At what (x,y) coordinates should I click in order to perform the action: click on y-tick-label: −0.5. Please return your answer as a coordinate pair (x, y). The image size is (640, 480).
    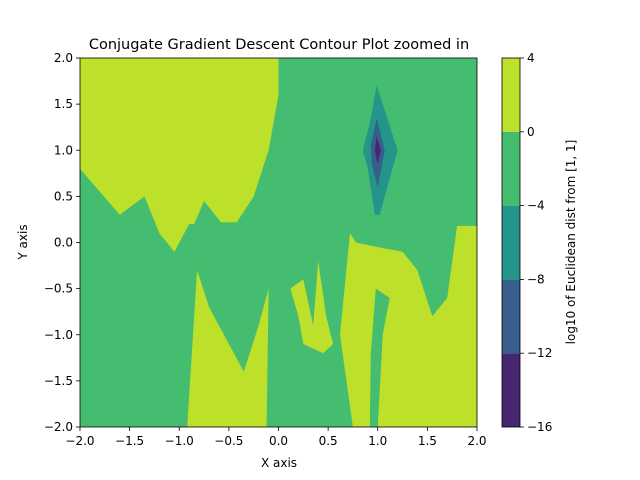
    Looking at the image, I should click on (58, 289).